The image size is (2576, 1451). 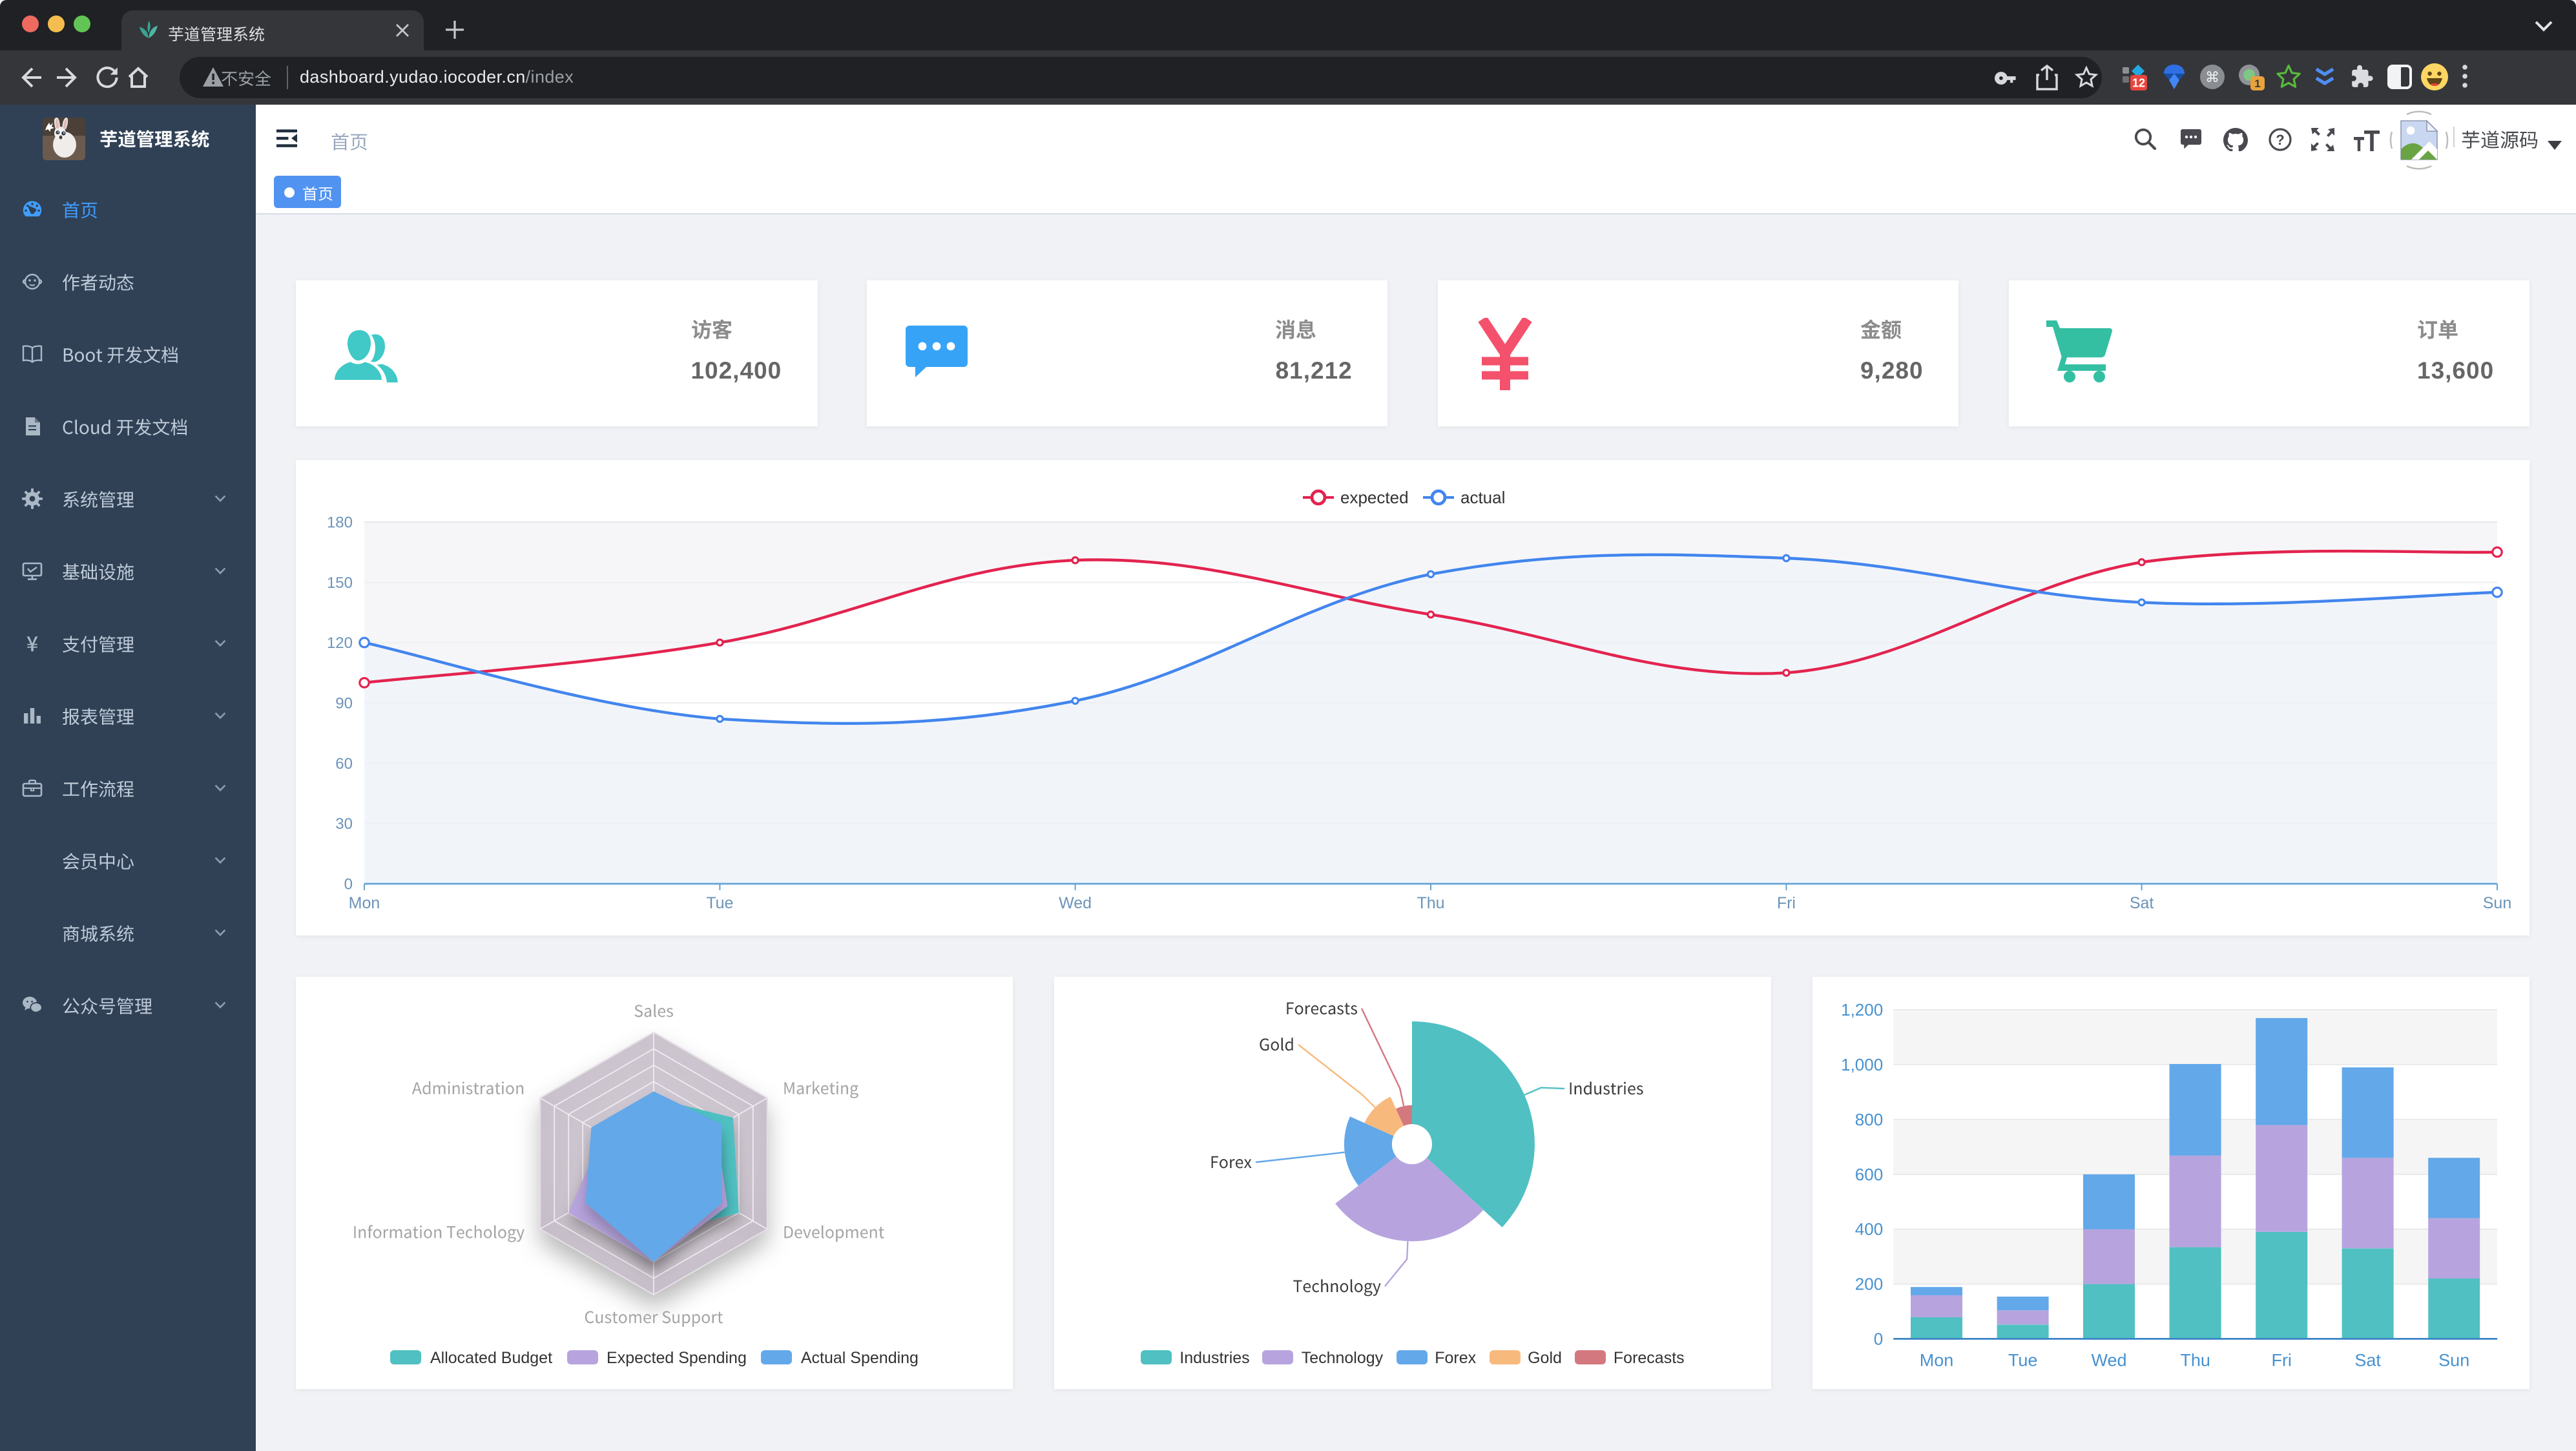 I want to click on svg-text: 150, so click(x=340, y=583).